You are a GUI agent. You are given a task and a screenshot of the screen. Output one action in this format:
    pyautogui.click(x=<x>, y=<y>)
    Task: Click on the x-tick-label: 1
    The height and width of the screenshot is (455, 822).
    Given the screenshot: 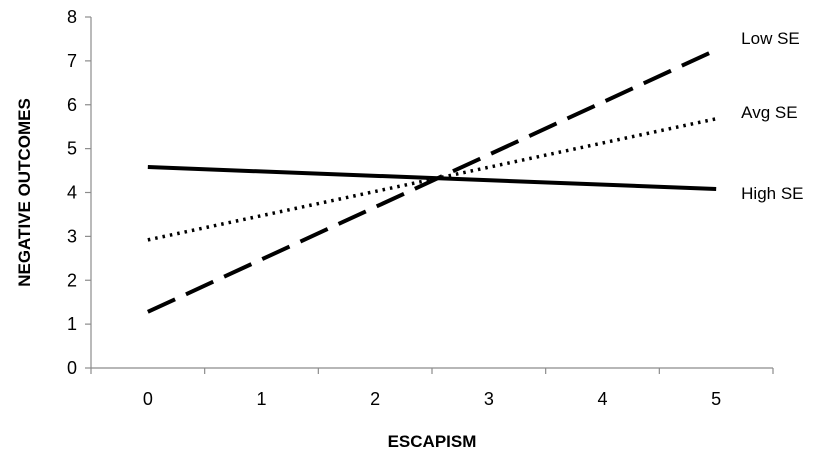 What is the action you would take?
    pyautogui.click(x=261, y=399)
    